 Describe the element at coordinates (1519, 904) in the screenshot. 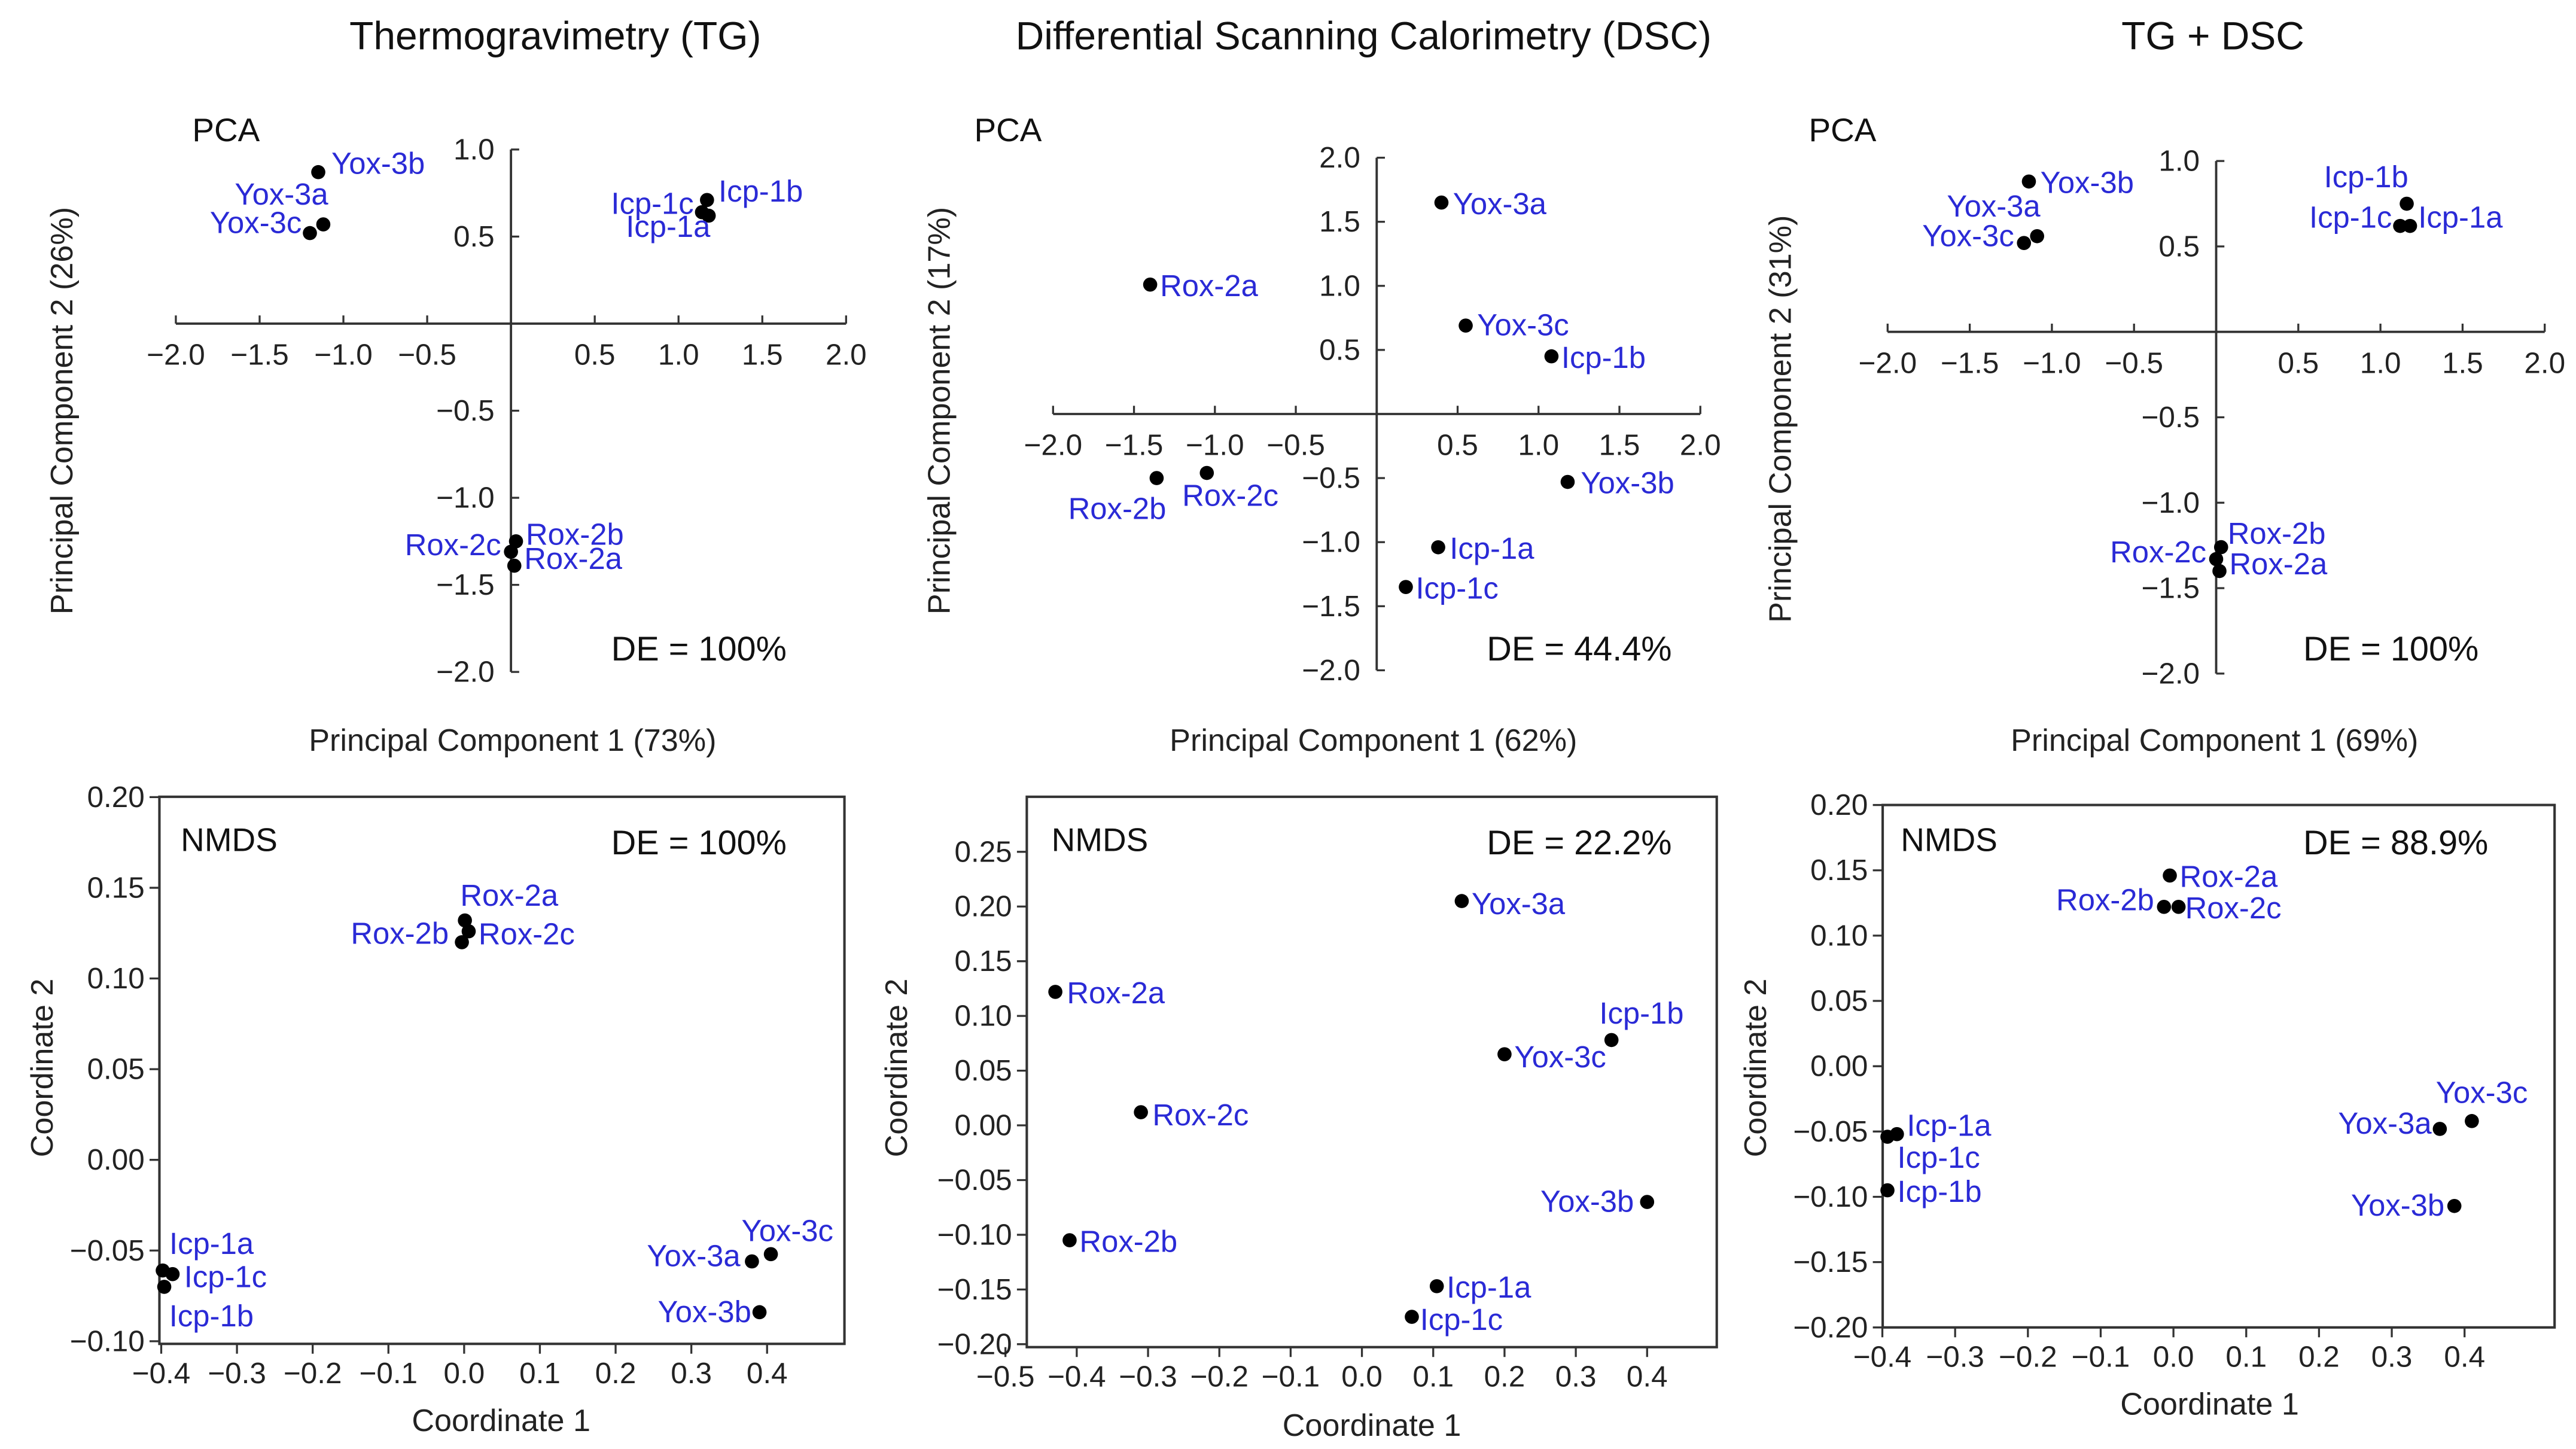

I see `point-label: Yox-3a` at that location.